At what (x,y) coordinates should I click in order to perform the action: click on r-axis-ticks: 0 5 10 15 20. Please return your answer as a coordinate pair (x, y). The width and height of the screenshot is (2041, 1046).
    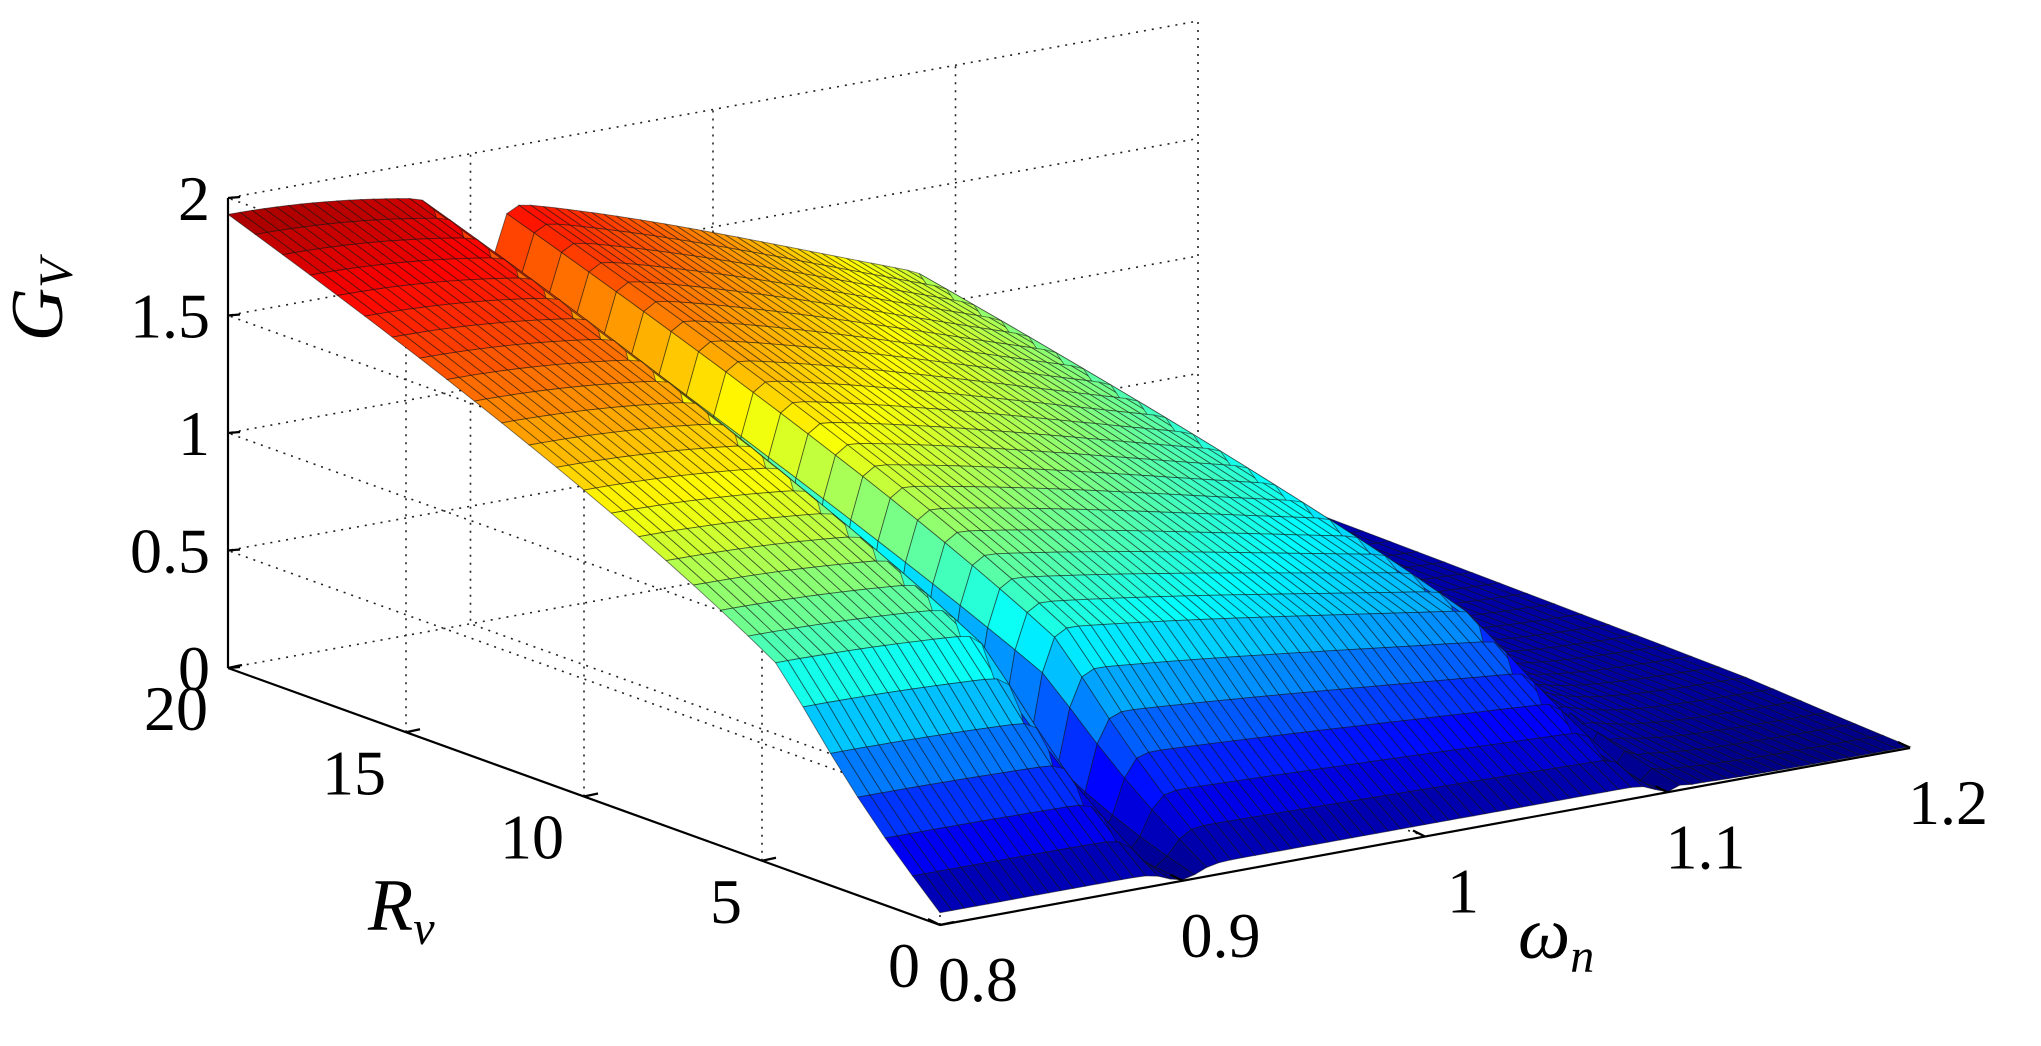
    Looking at the image, I should click on (549, 832).